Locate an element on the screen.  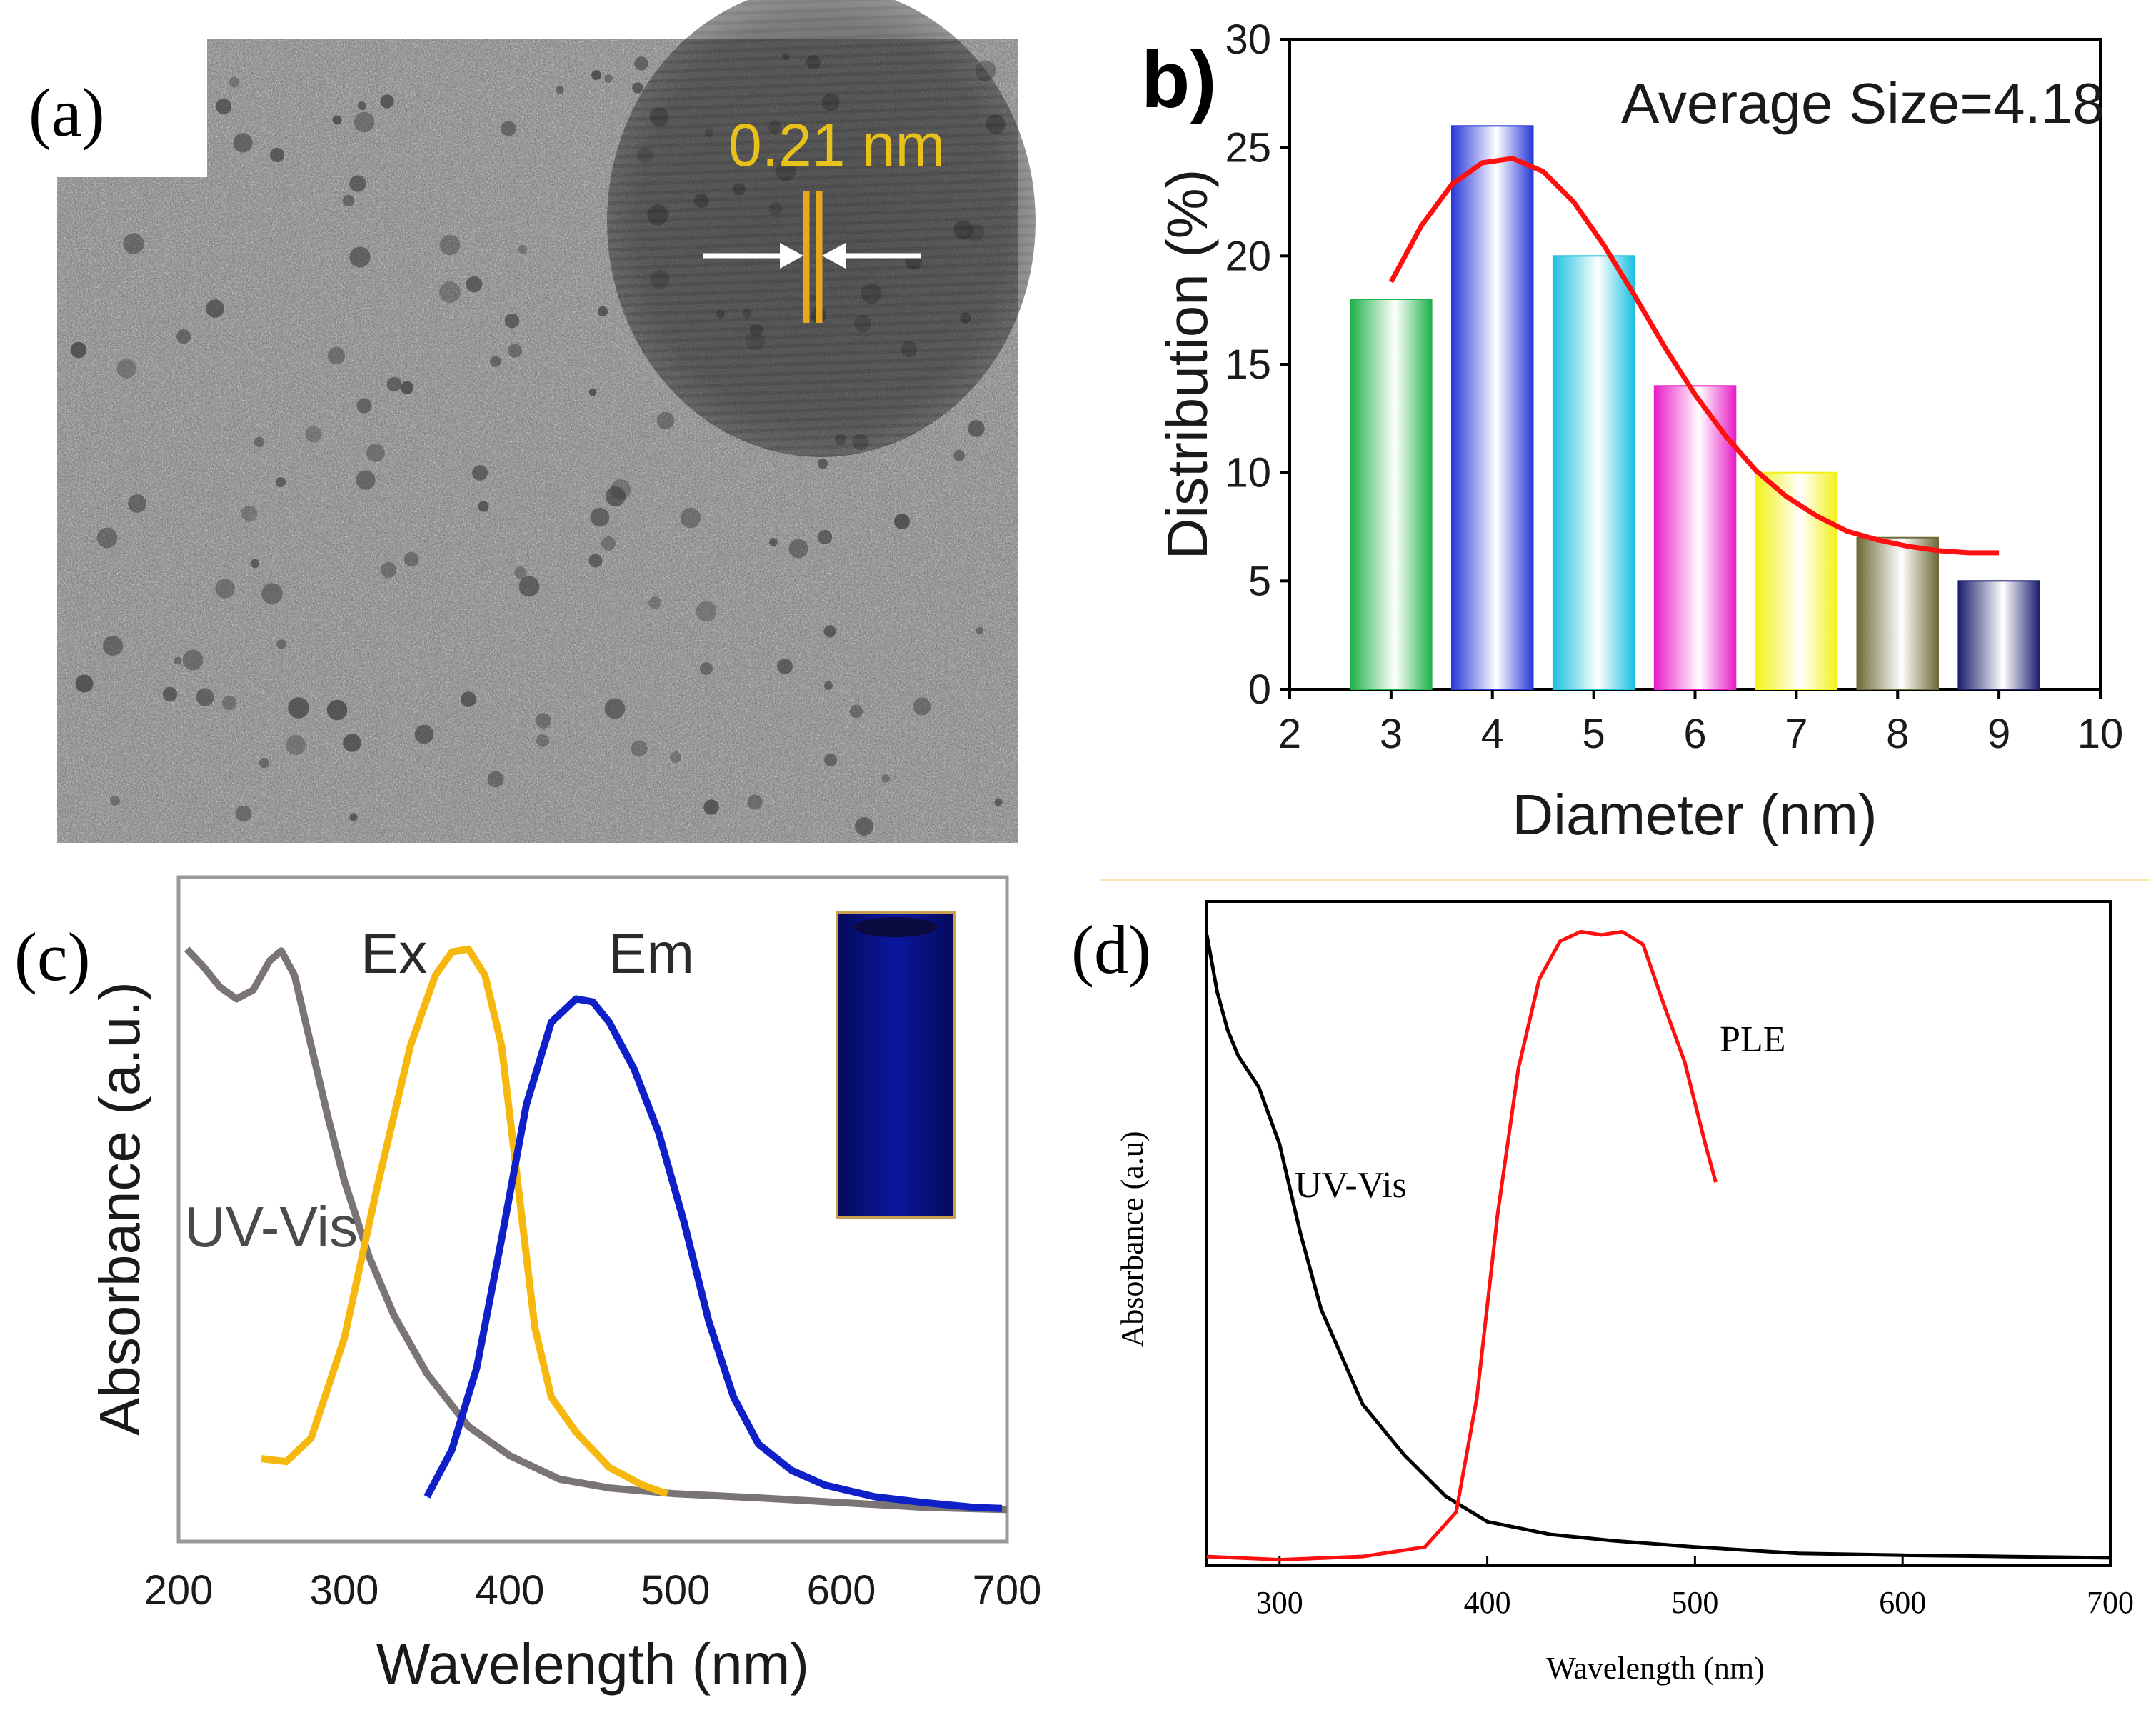
chart-b-ytick-label: 25 is located at coordinates (1248, 148).